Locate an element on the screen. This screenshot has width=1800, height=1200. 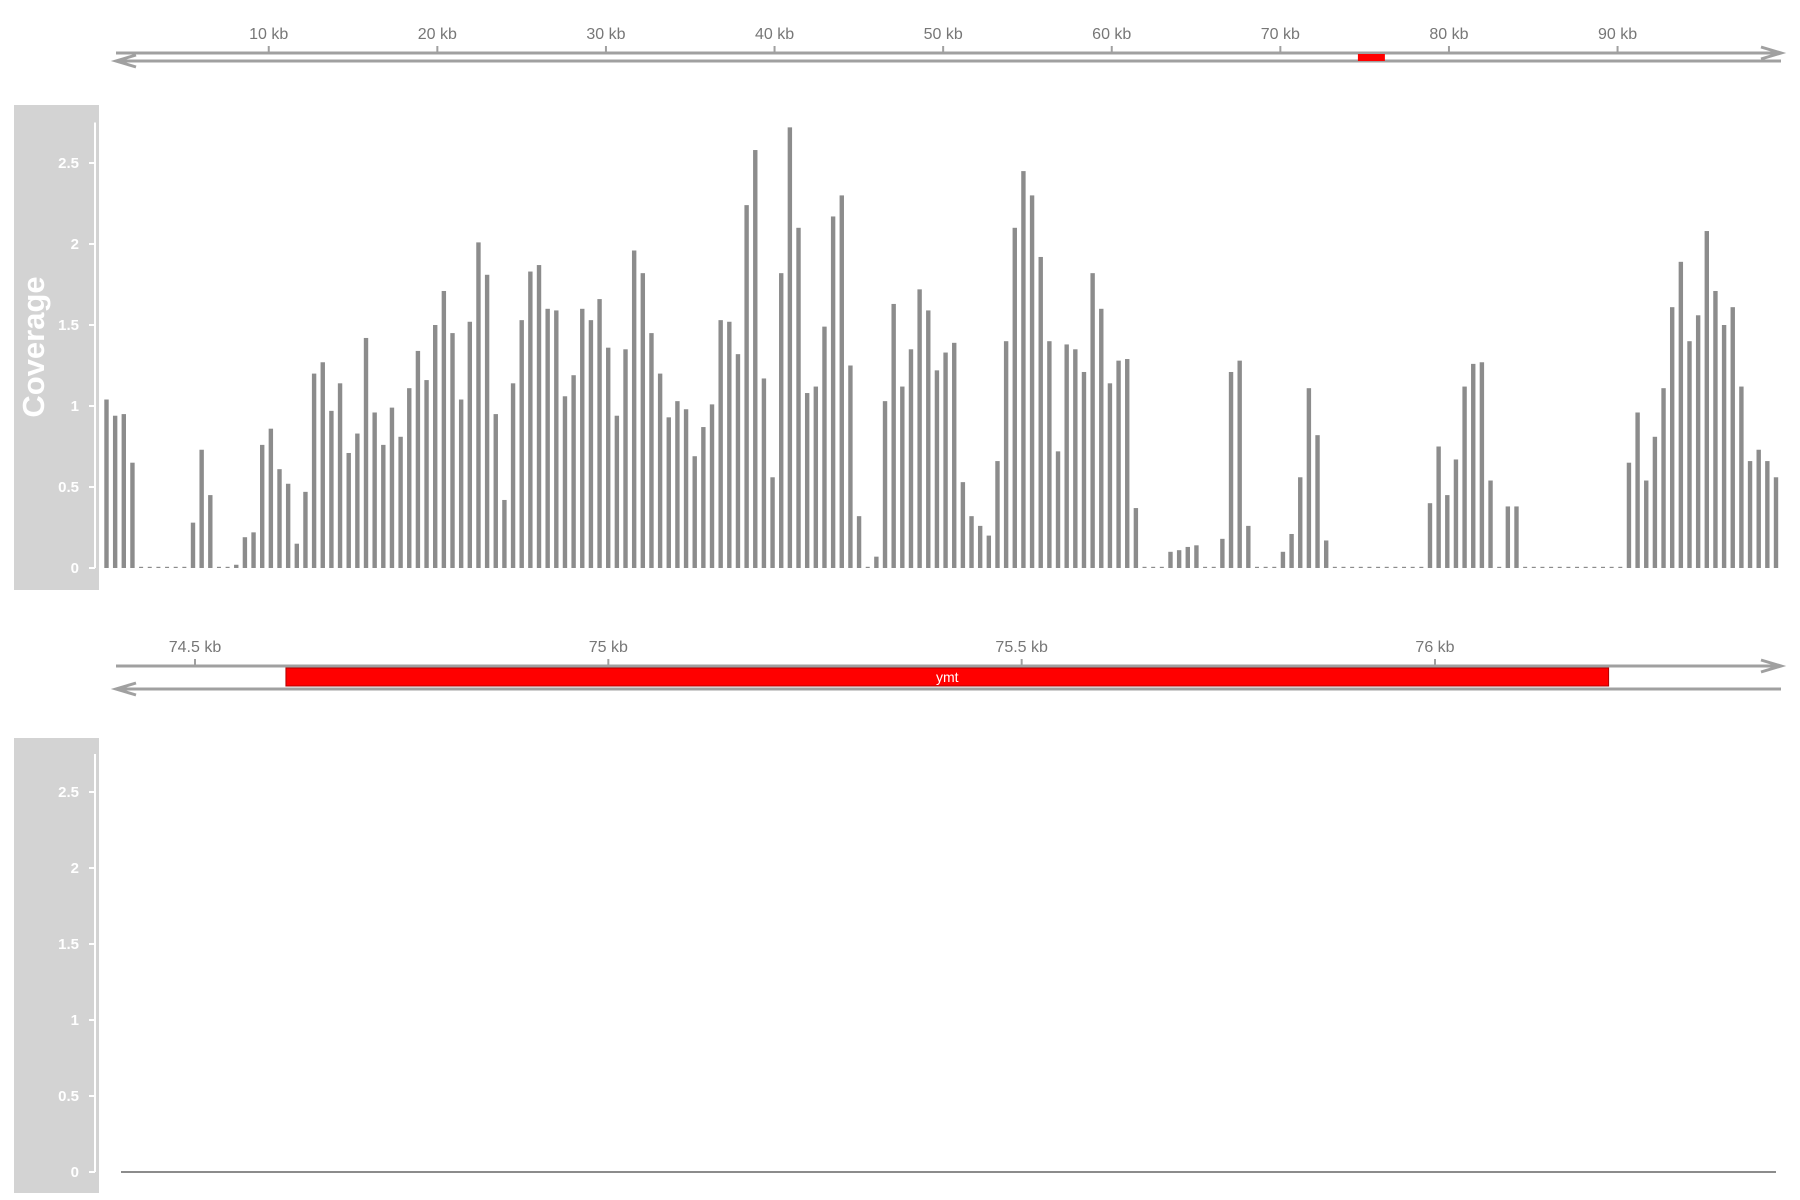
zoomed-y-tick-label: 1 is located at coordinates (75, 1020).